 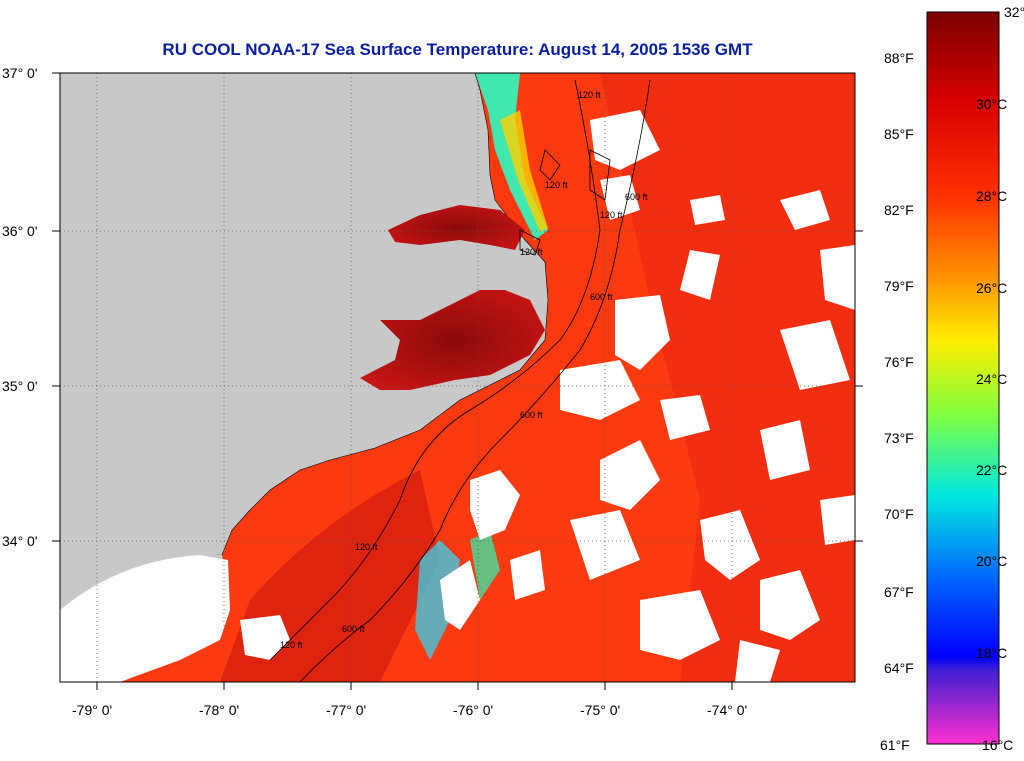 I want to click on colorbar, so click(x=963, y=378).